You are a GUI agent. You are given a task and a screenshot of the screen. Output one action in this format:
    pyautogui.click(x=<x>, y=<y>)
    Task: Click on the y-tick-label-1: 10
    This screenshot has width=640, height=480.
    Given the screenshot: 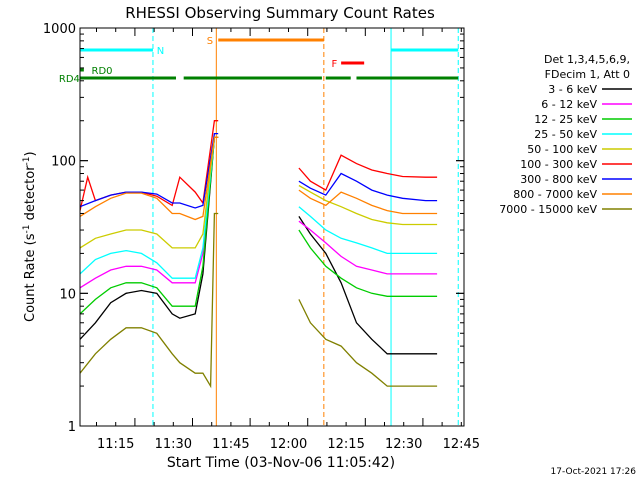 What is the action you would take?
    pyautogui.click(x=67, y=294)
    